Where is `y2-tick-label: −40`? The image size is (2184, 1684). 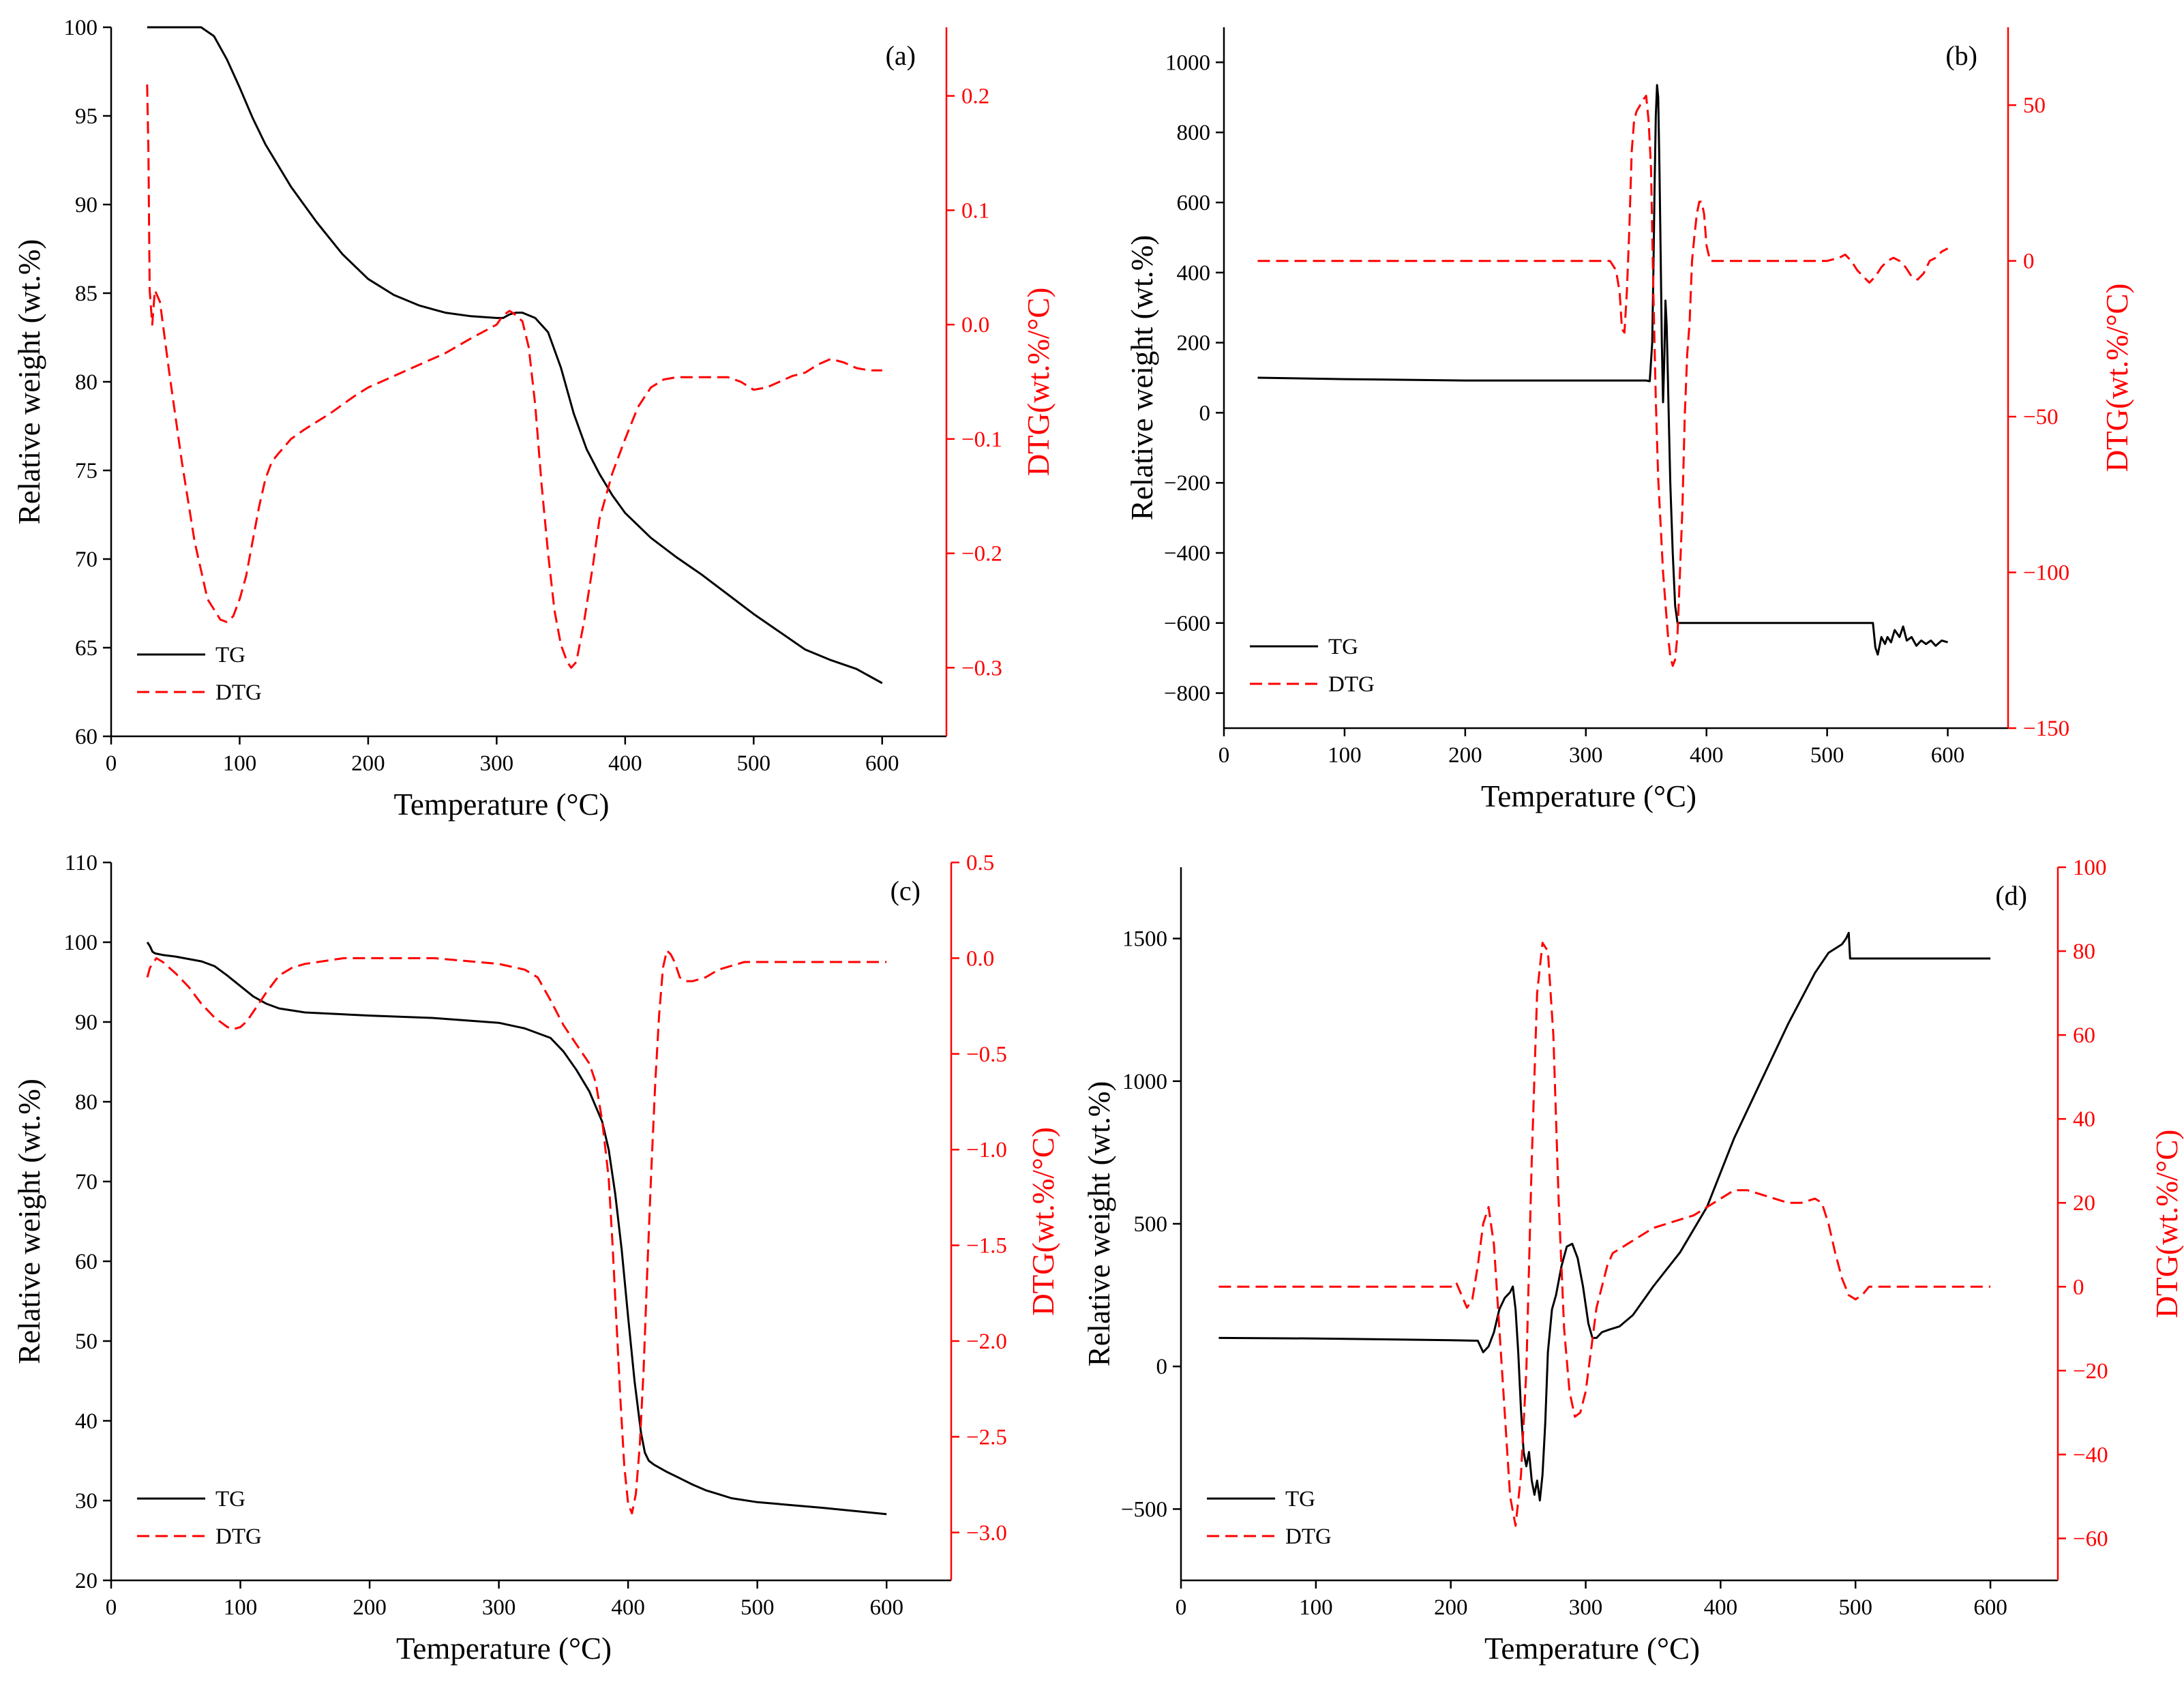 y2-tick-label: −40 is located at coordinates (2090, 1455).